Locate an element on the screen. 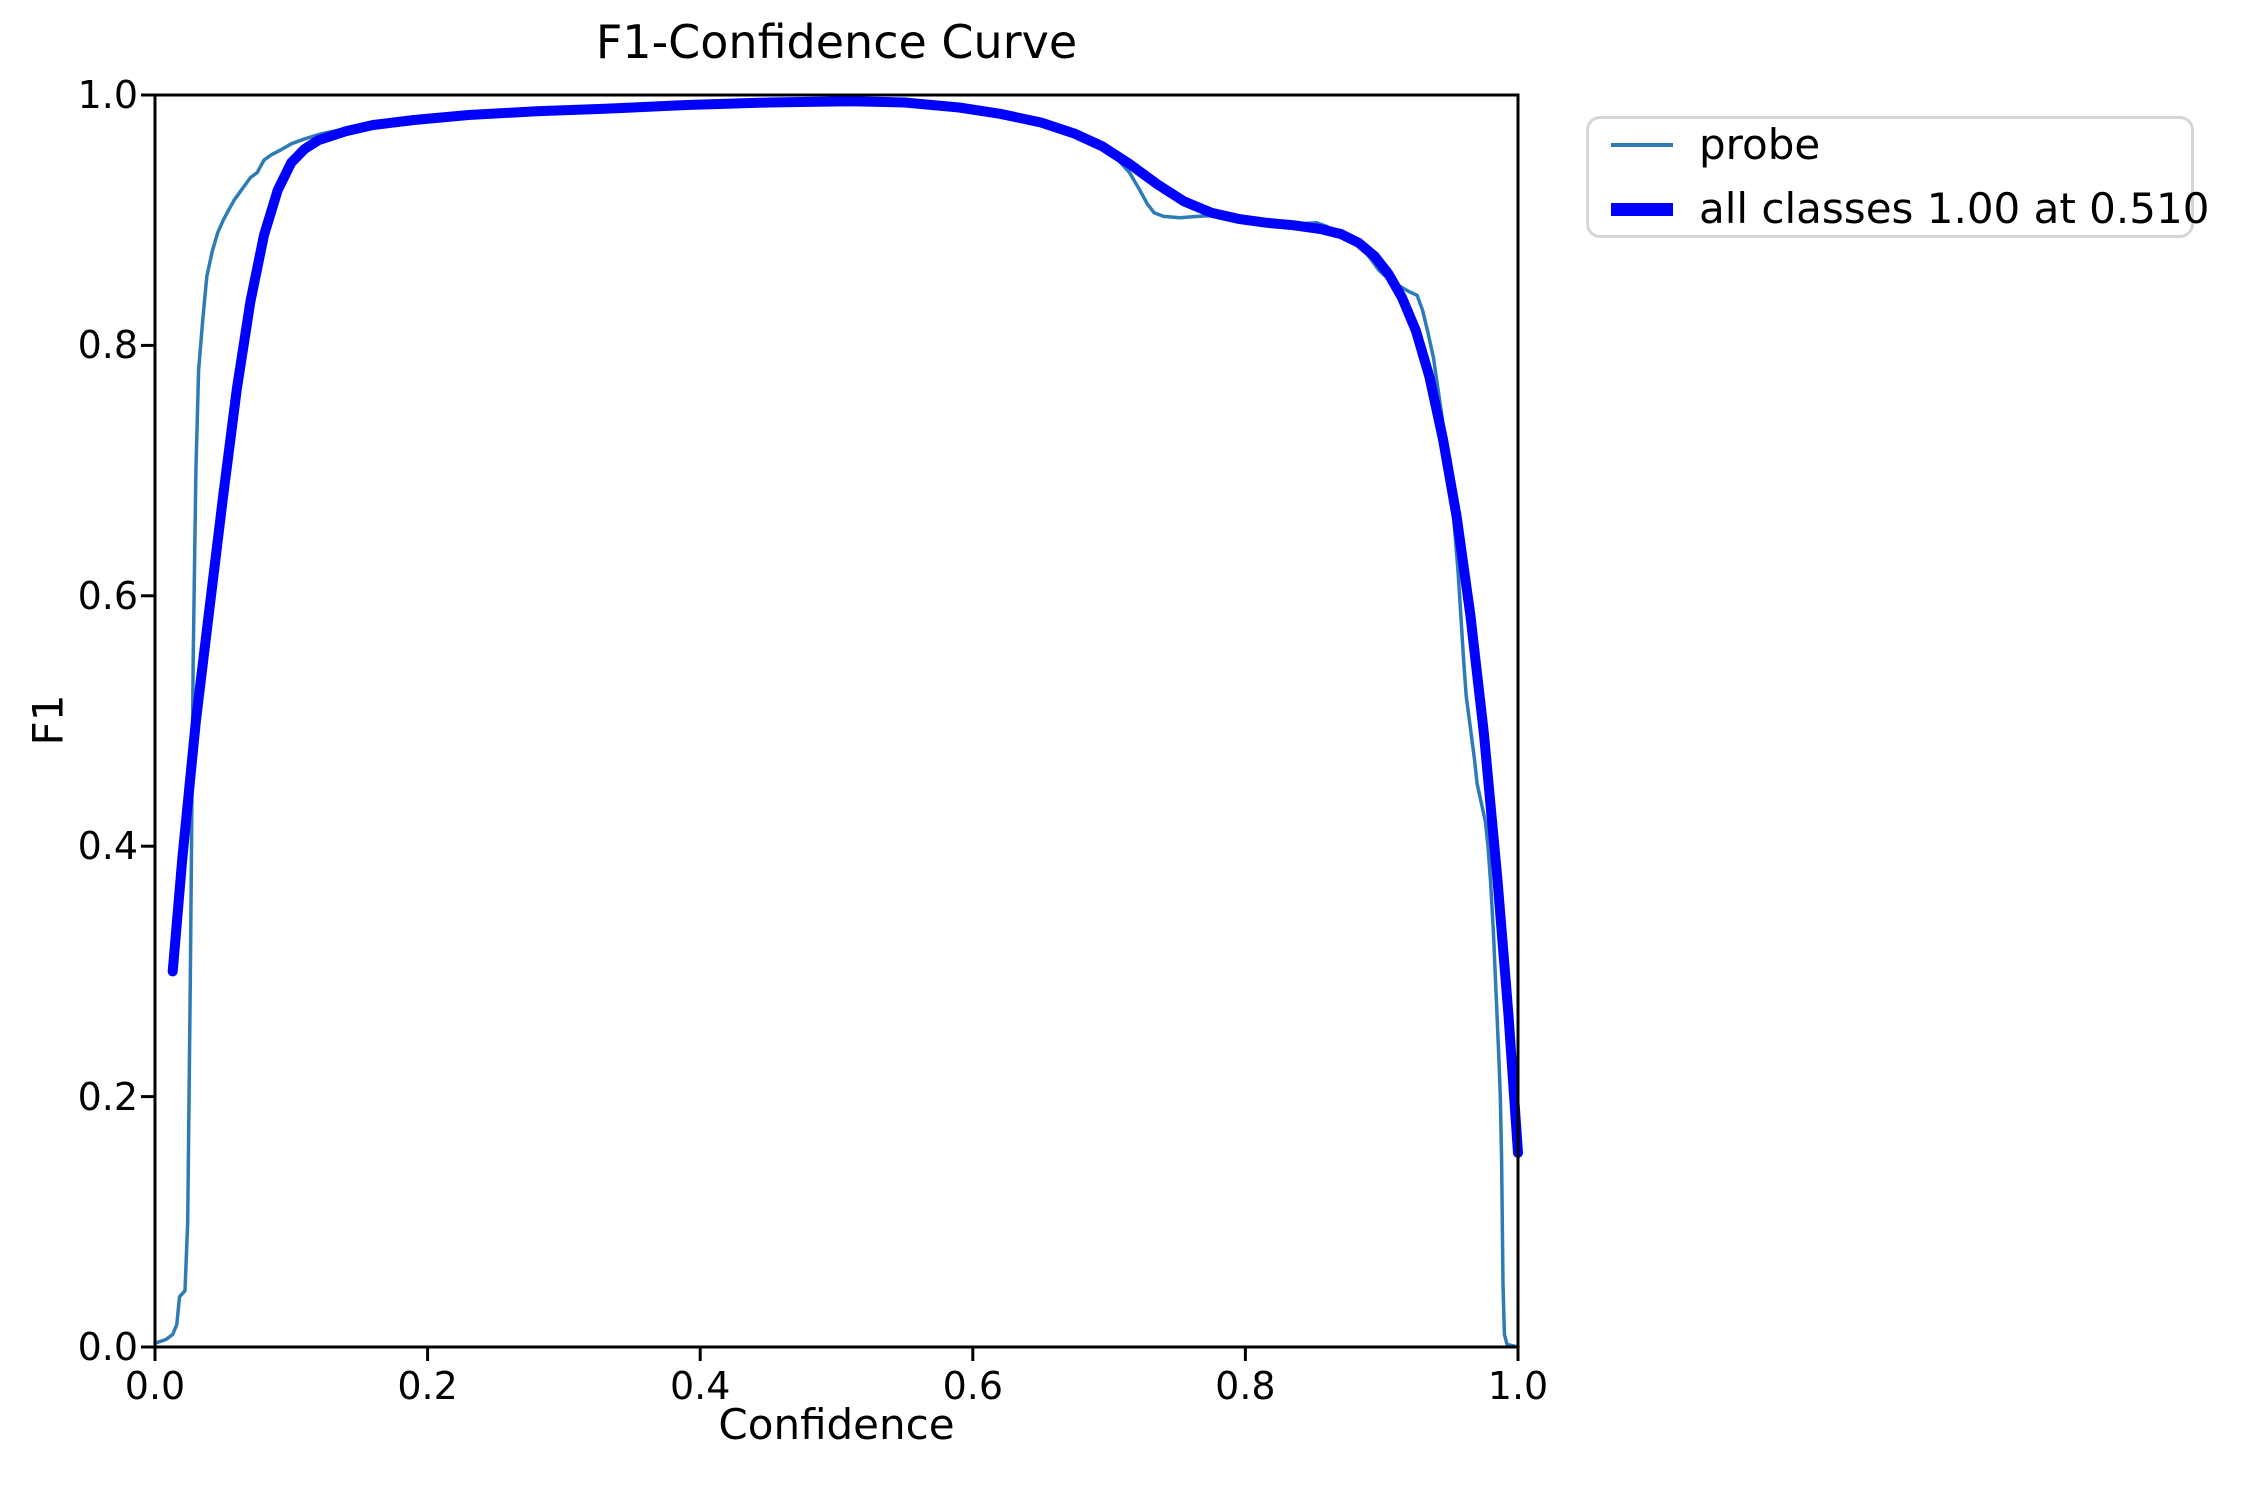 This screenshot has height=1500, width=2250. legend-label-all-classes: all classes 1.00 at 0.510 is located at coordinates (1954, 208).